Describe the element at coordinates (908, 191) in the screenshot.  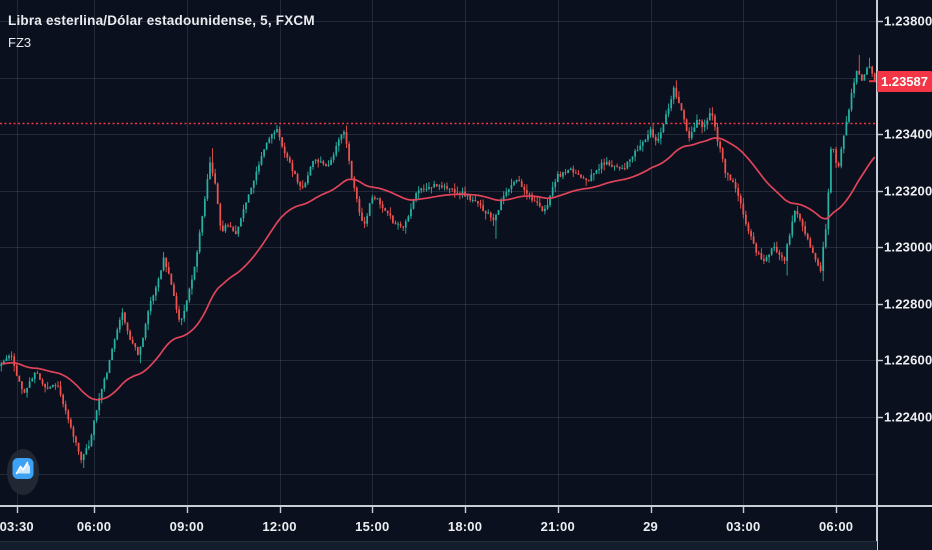
I see `price-tick-label: 1.23200` at that location.